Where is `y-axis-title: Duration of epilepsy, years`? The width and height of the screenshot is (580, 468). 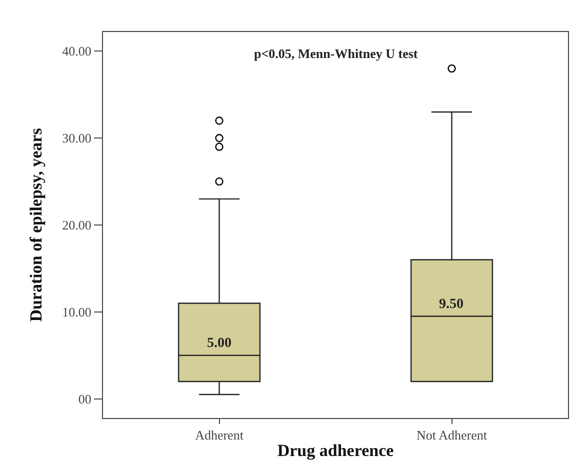
y-axis-title: Duration of epilepsy, years is located at coordinates (36, 225).